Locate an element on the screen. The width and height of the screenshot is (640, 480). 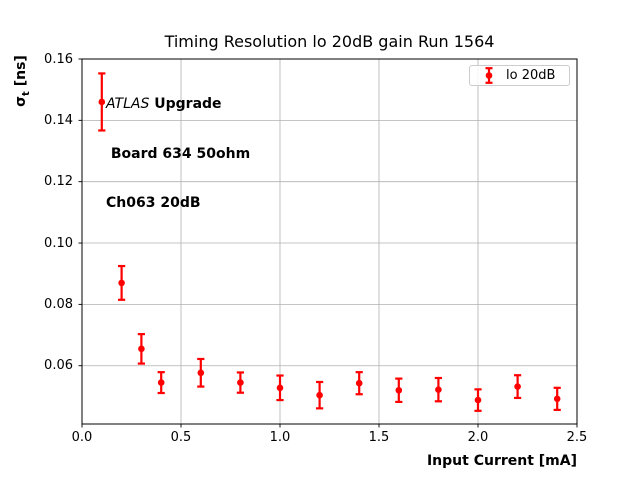
x-tick-label: 0.0 is located at coordinates (82, 437).